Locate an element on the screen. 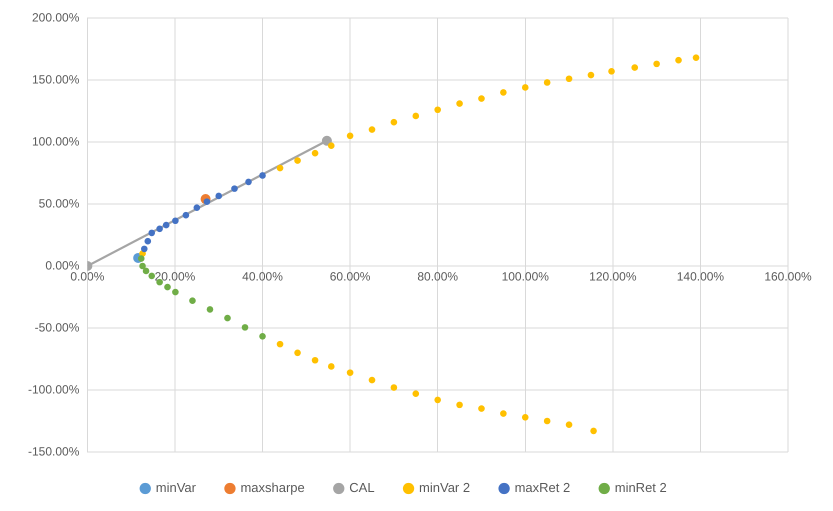  x-tick-label: 120.00% is located at coordinates (613, 277).